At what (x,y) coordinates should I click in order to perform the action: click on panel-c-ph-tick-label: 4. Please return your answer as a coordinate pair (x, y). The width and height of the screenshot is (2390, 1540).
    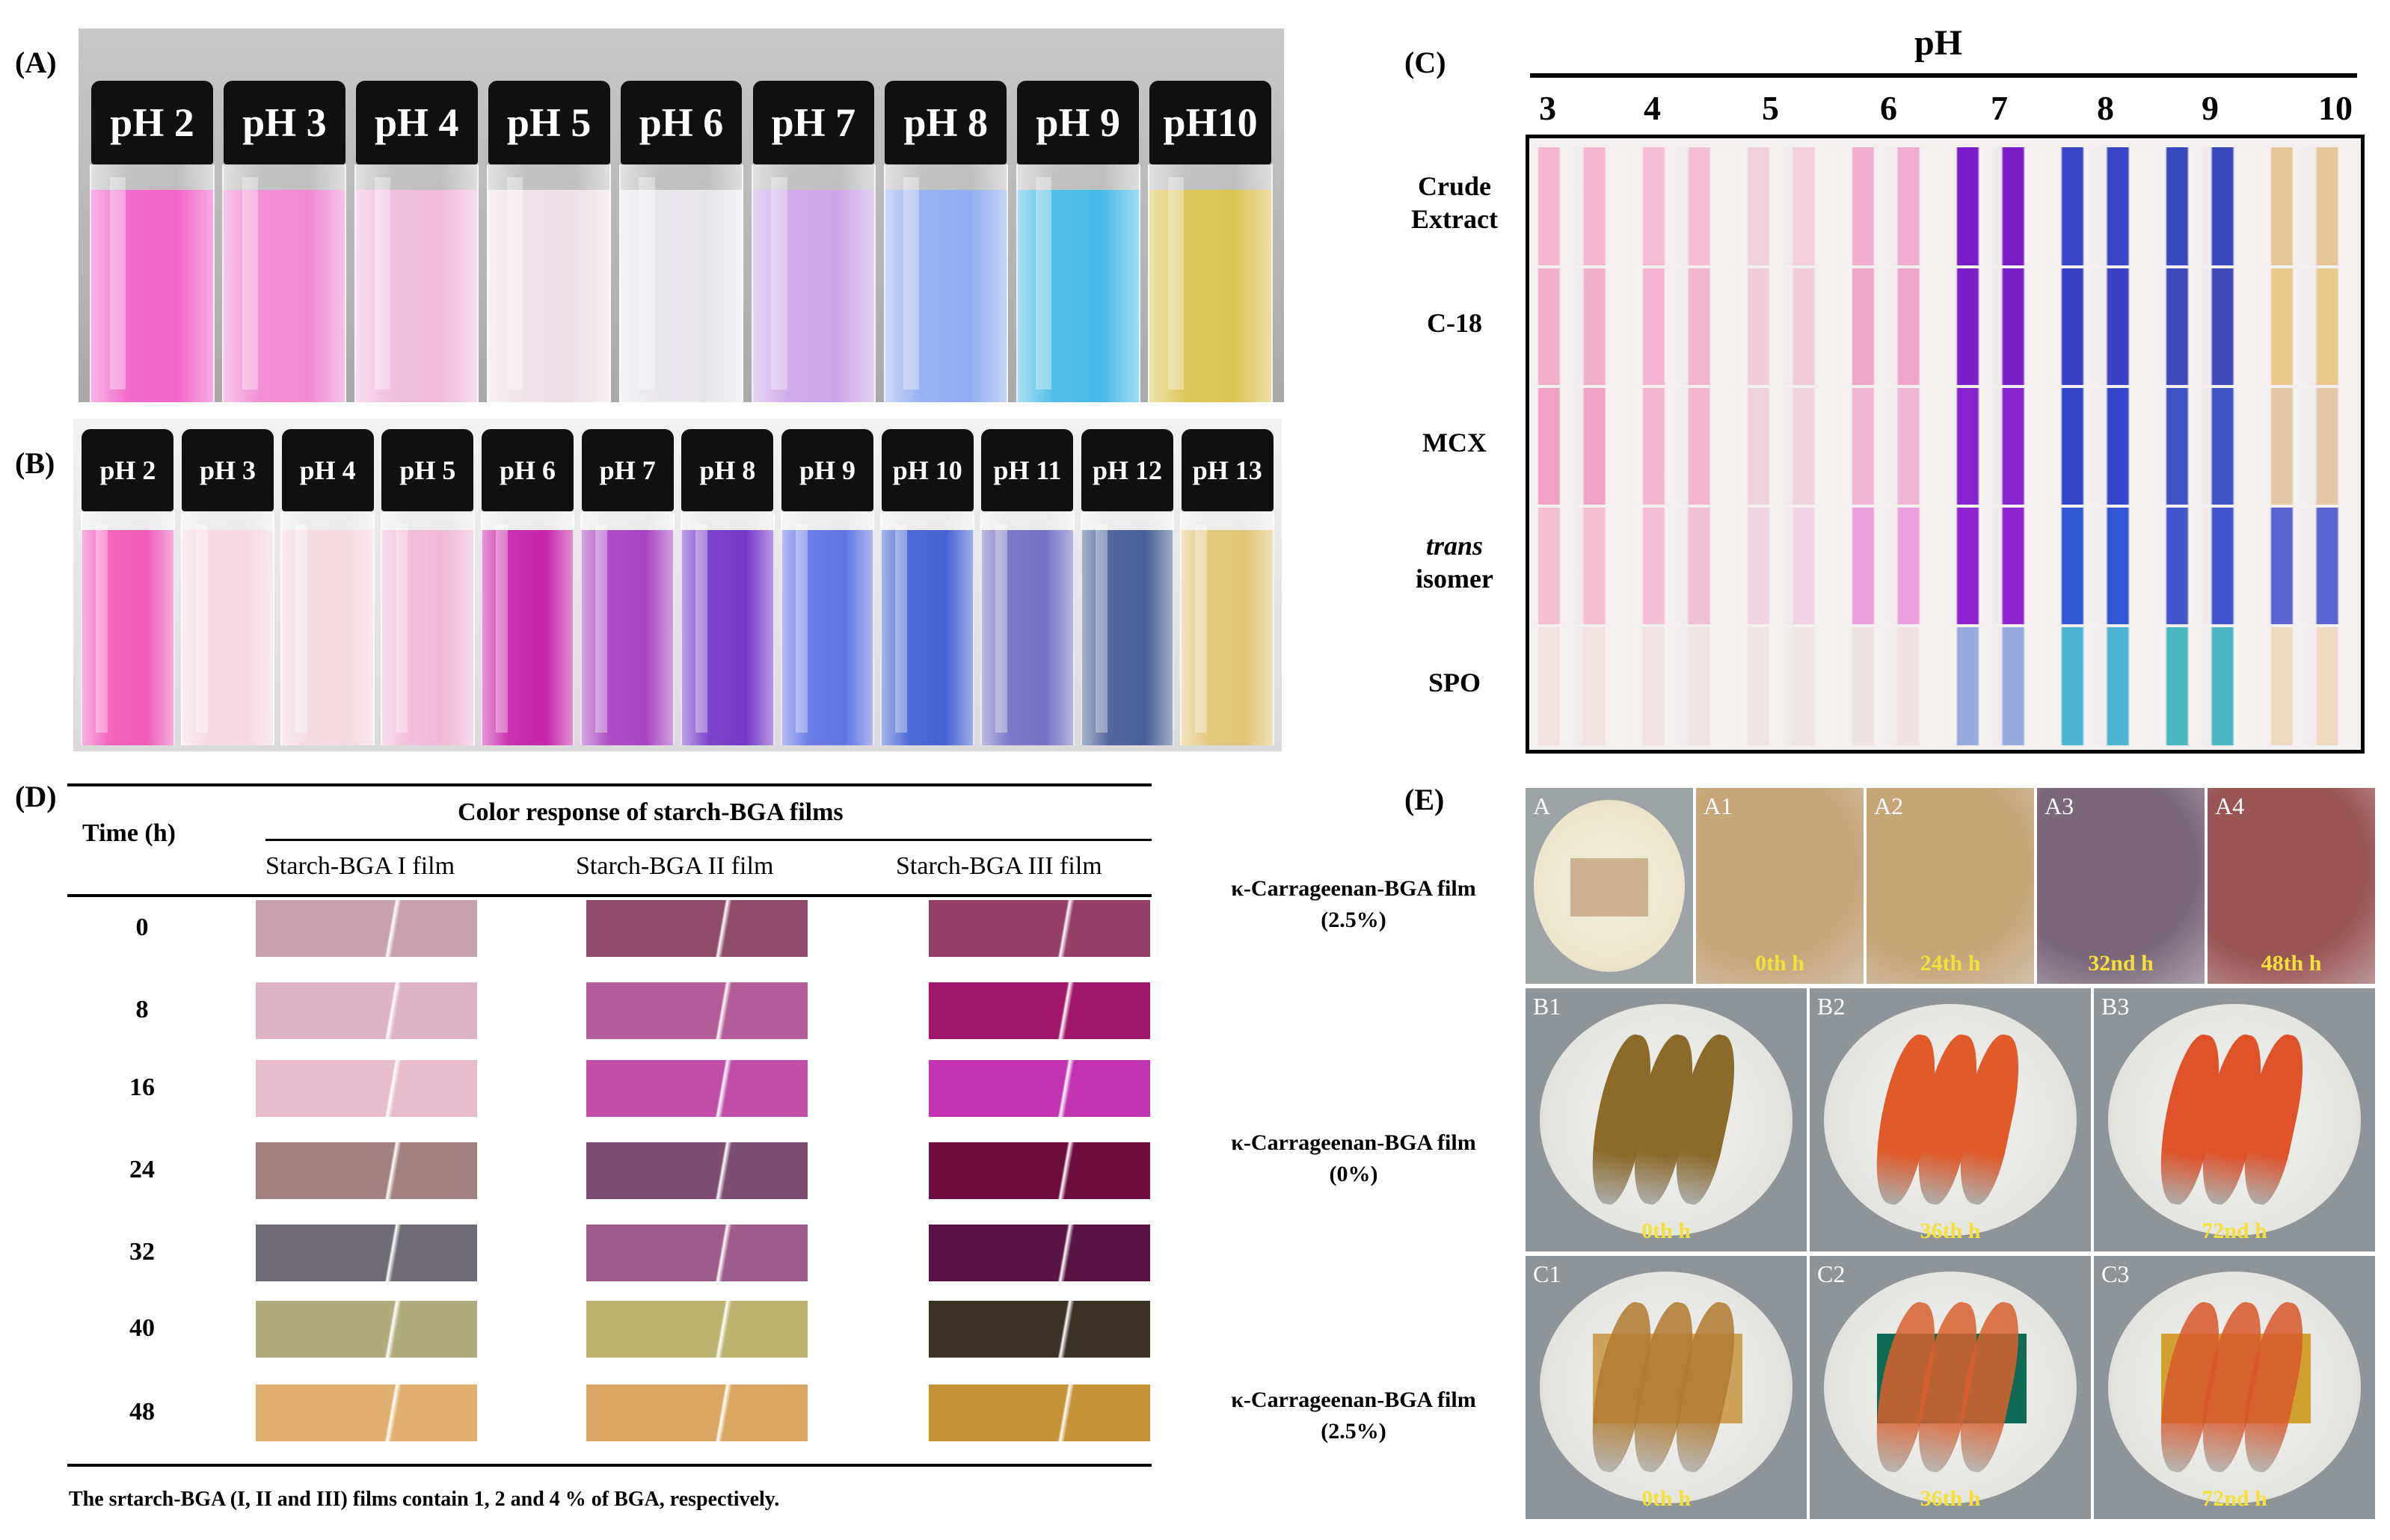
    Looking at the image, I should click on (1652, 108).